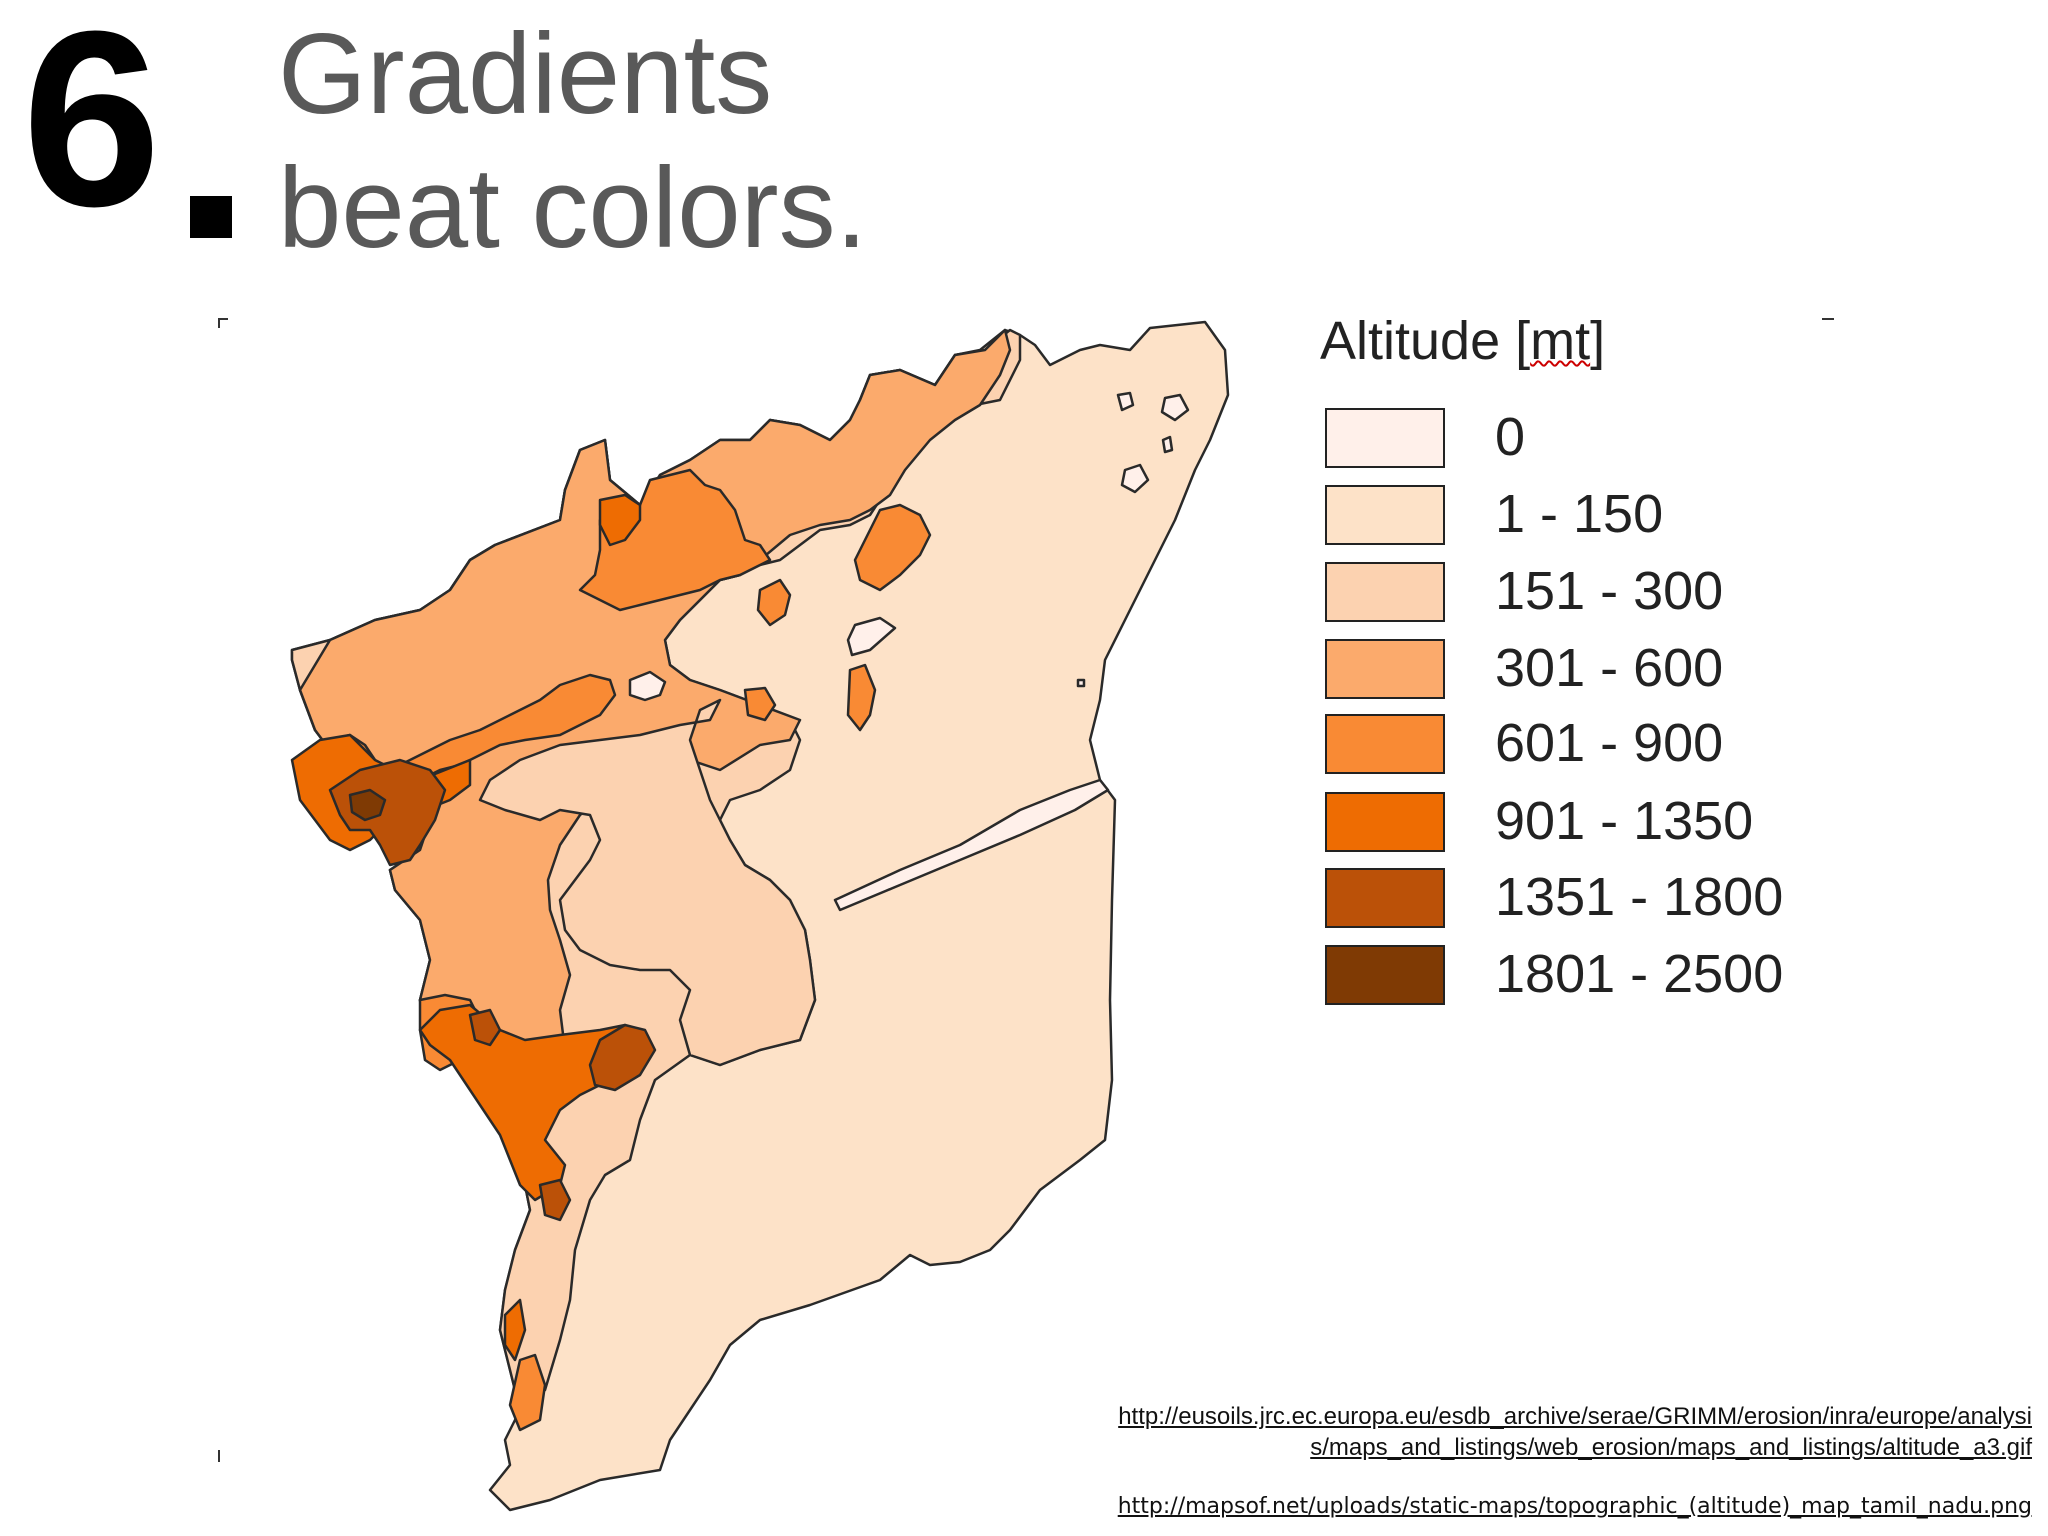 The width and height of the screenshot is (2048, 1536). What do you see at coordinates (1639, 974) in the screenshot?
I see `legend-label: 1801 - 2500` at bounding box center [1639, 974].